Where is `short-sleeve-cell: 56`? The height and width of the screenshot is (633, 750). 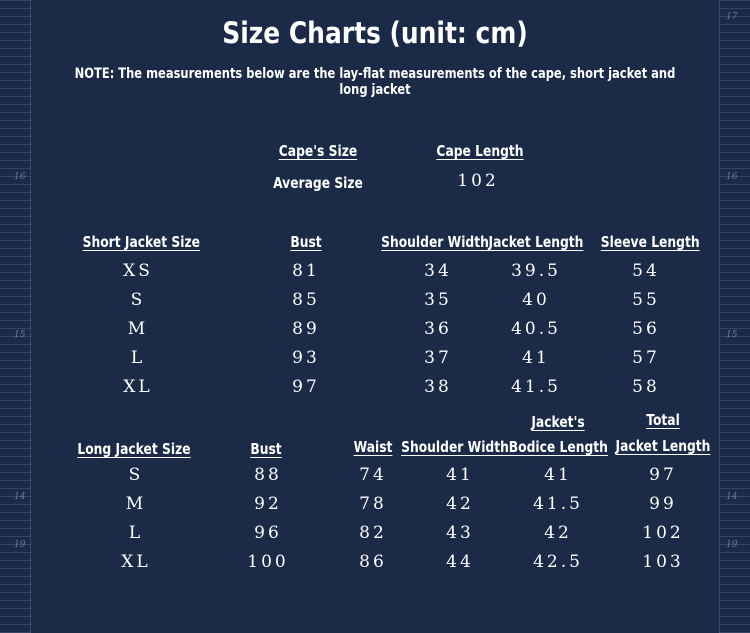
short-sleeve-cell: 56 is located at coordinates (646, 329).